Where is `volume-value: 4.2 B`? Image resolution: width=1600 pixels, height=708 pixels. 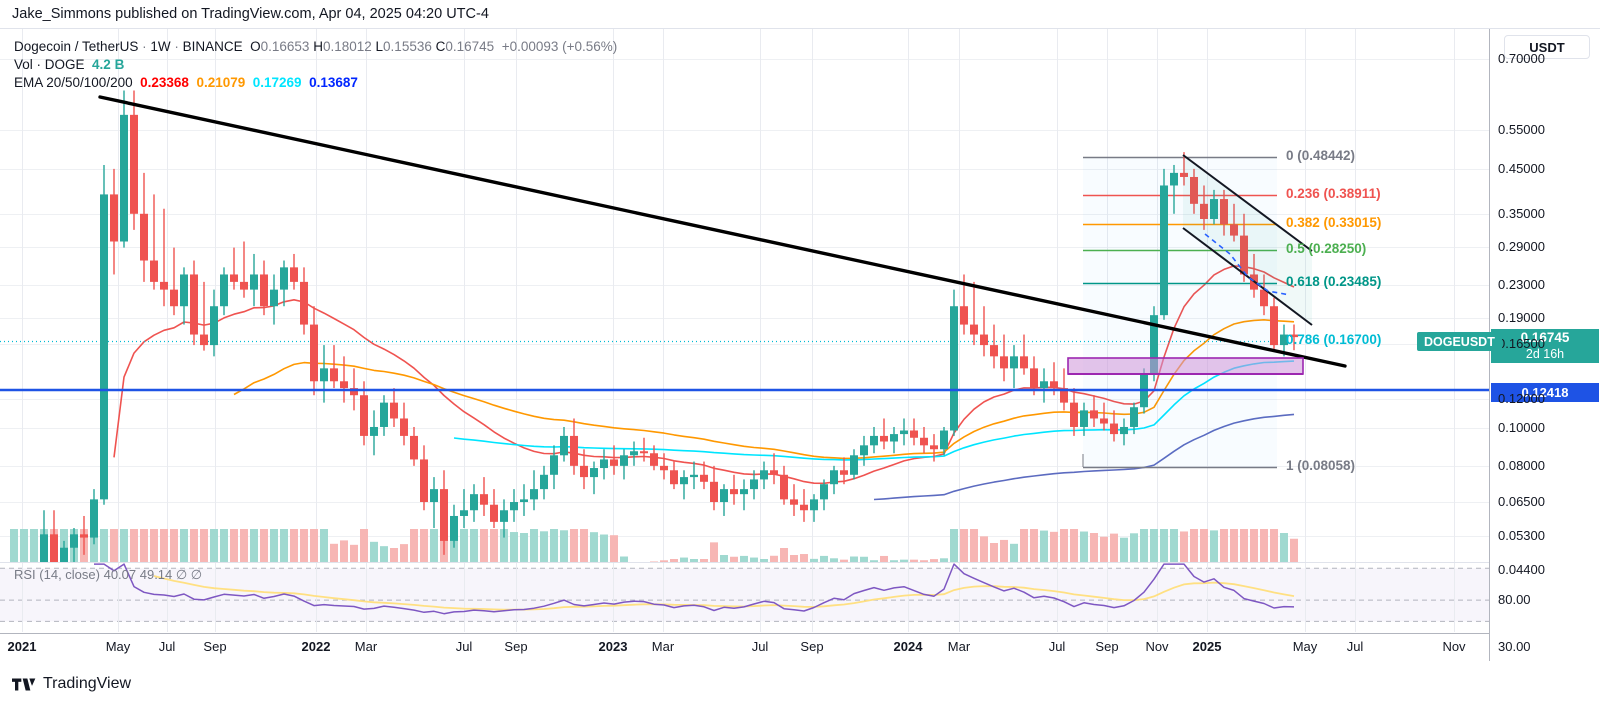 volume-value: 4.2 B is located at coordinates (108, 64).